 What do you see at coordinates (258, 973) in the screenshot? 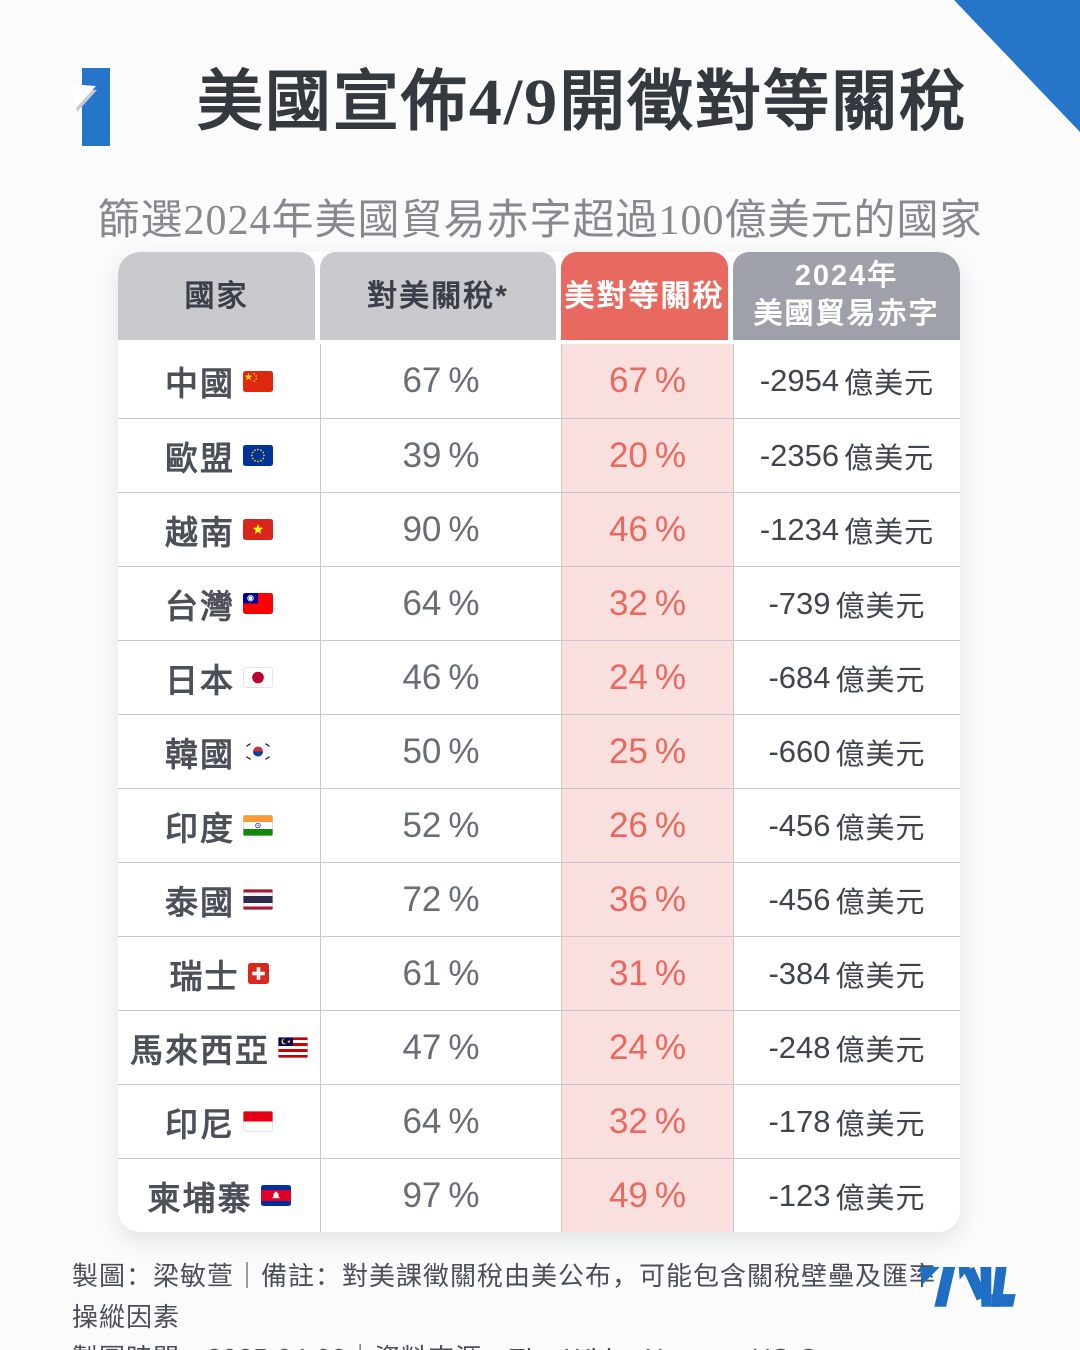
I see `flag-switzerland-icon` at bounding box center [258, 973].